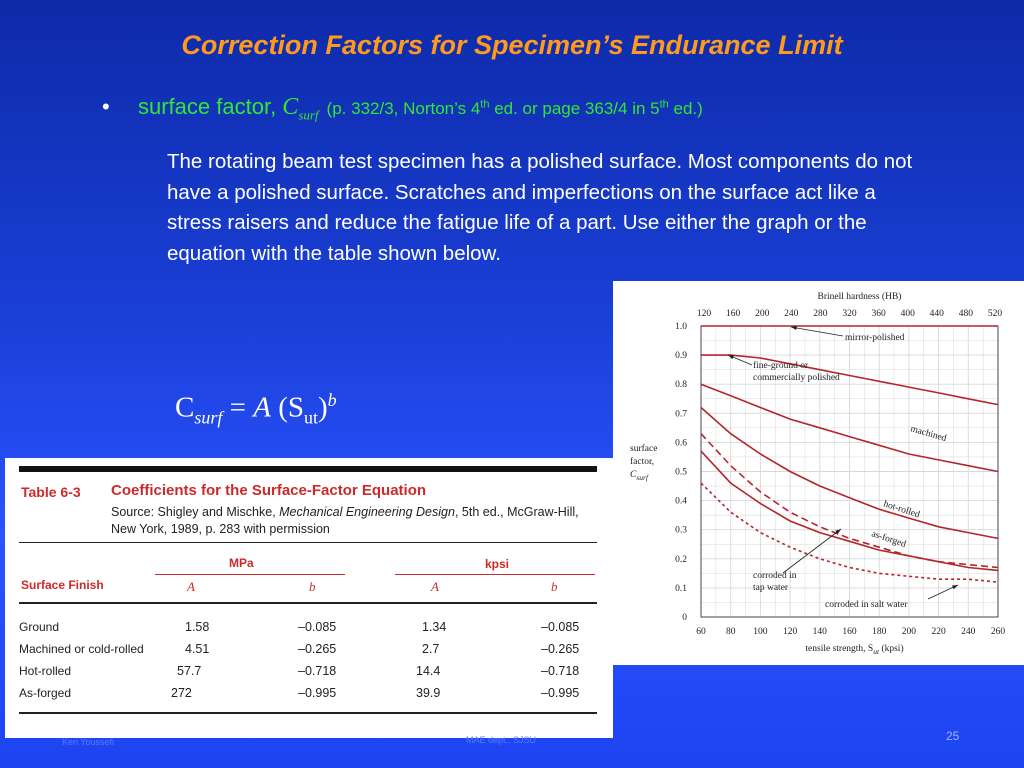 This screenshot has width=1024, height=768. I want to click on table-bottom-rule, so click(308, 713).